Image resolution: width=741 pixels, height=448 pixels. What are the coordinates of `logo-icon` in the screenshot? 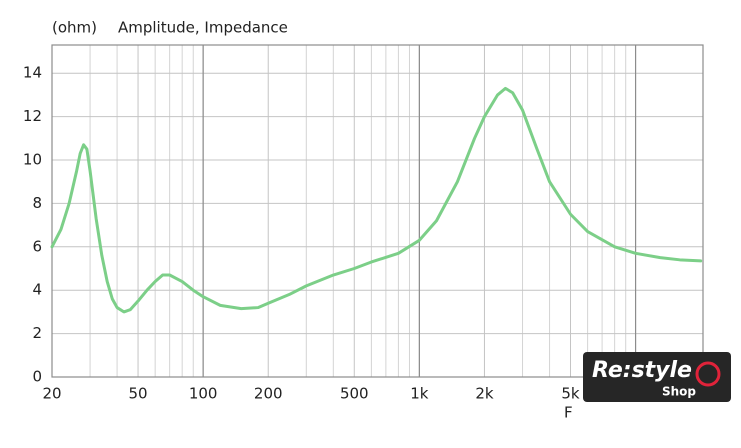 It's located at (708, 374).